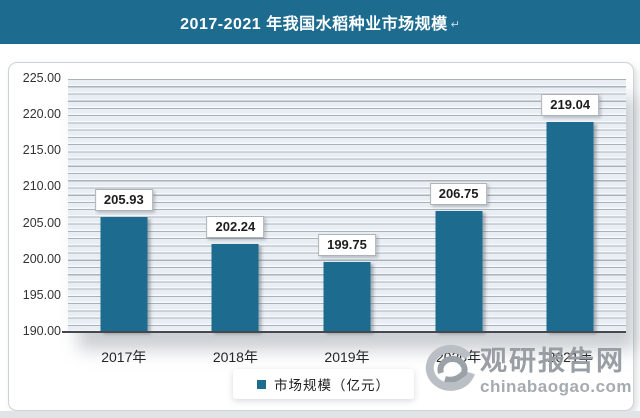 The image size is (640, 418). I want to click on bar-slot-2021: 219.04, so click(570, 205).